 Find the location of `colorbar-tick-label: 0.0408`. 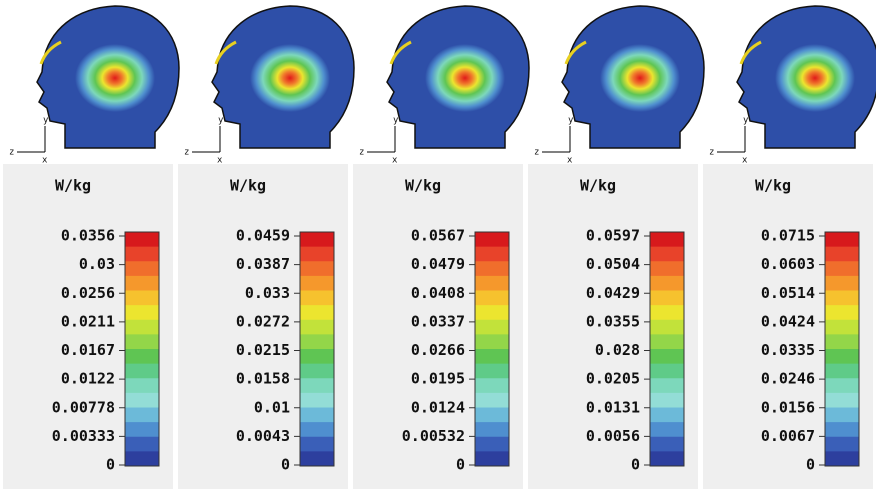

colorbar-tick-label: 0.0408 is located at coordinates (438, 293).